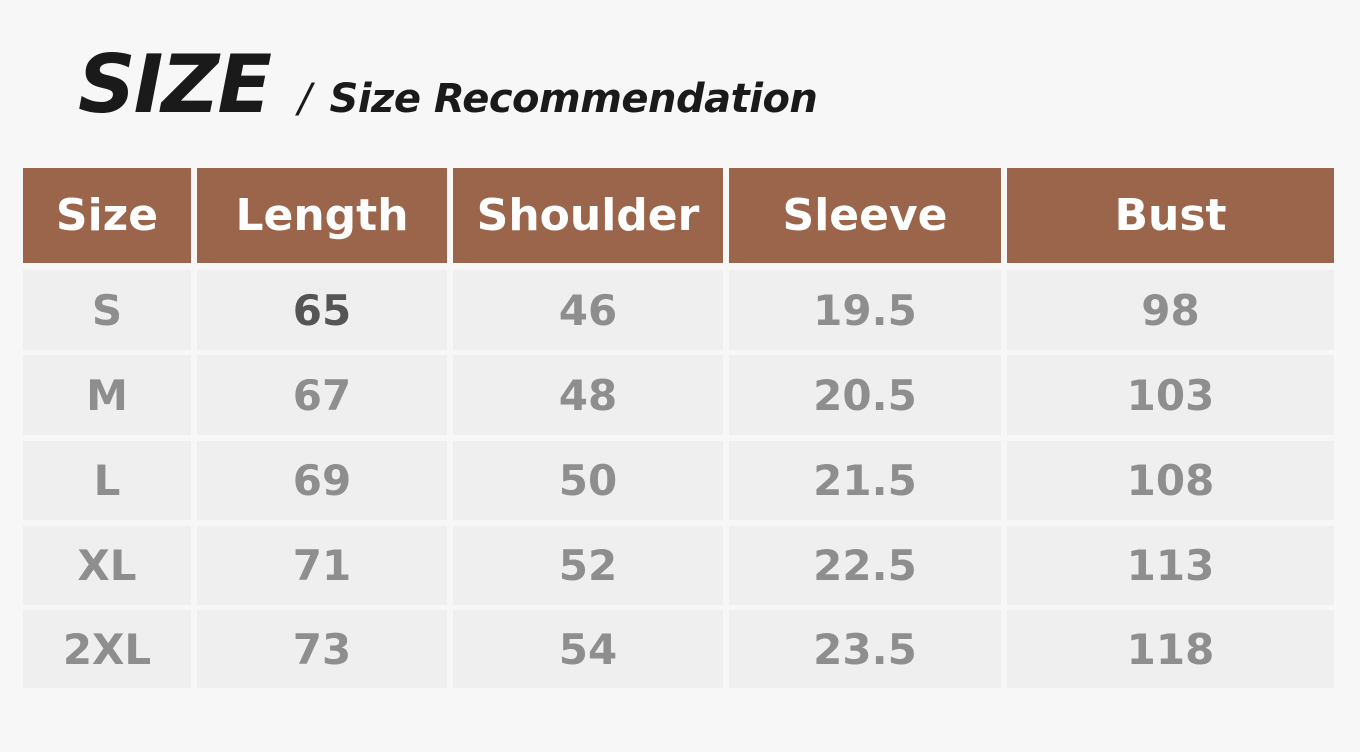  Describe the element at coordinates (107, 480) in the screenshot. I see `size-label-cell: L` at that location.